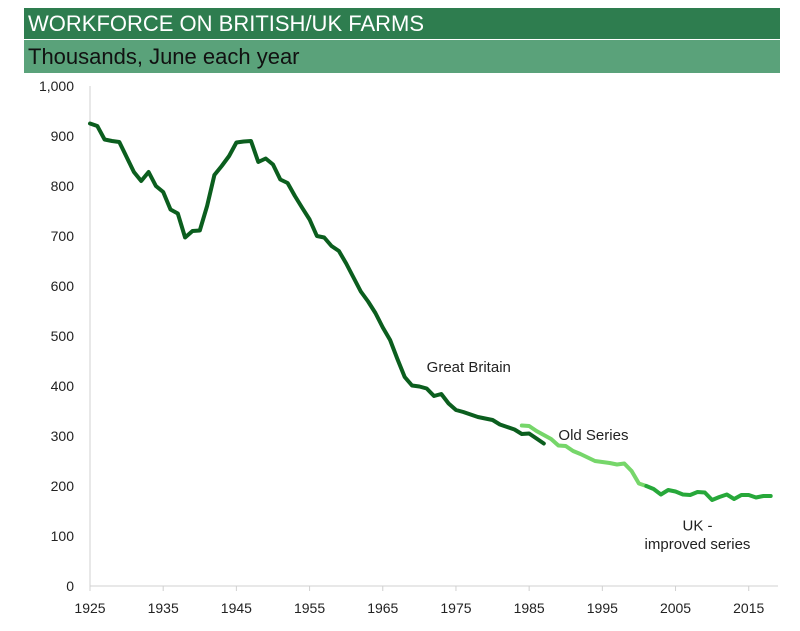 This screenshot has width=800, height=631. What do you see at coordinates (602, 608) in the screenshot?
I see `x-tick-label: 1995` at bounding box center [602, 608].